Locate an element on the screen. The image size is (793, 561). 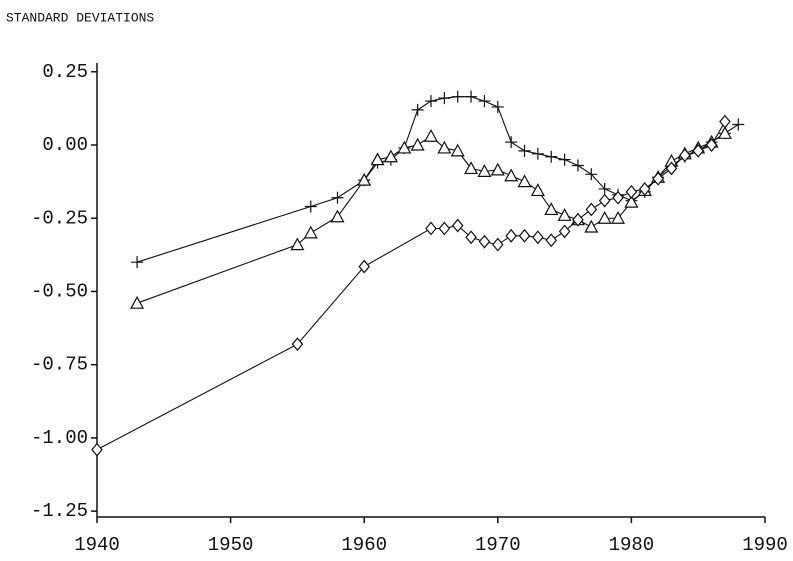
x-tick-label: 1940 is located at coordinates (97, 545).